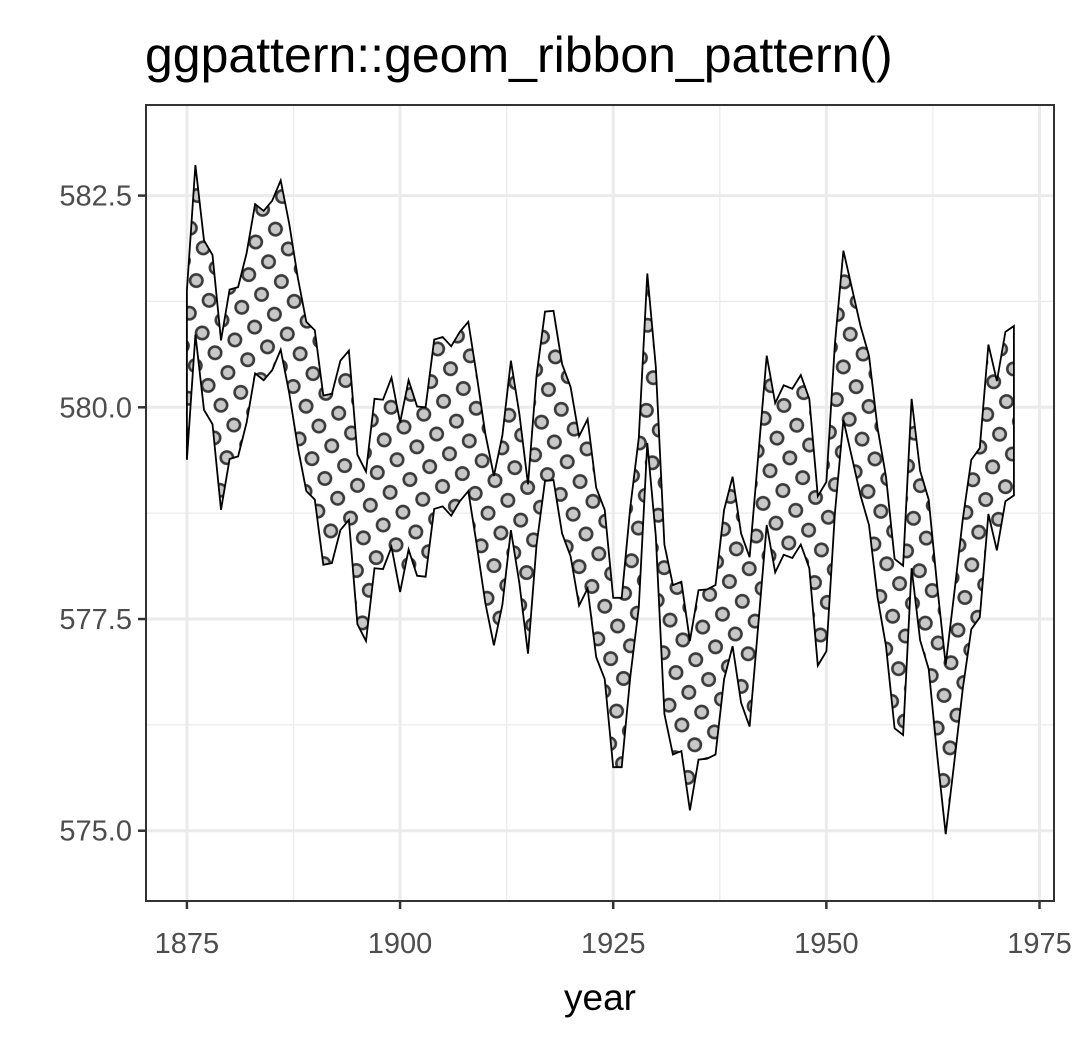  Describe the element at coordinates (95, 408) in the screenshot. I see `y-tick-label: 580.0` at that location.